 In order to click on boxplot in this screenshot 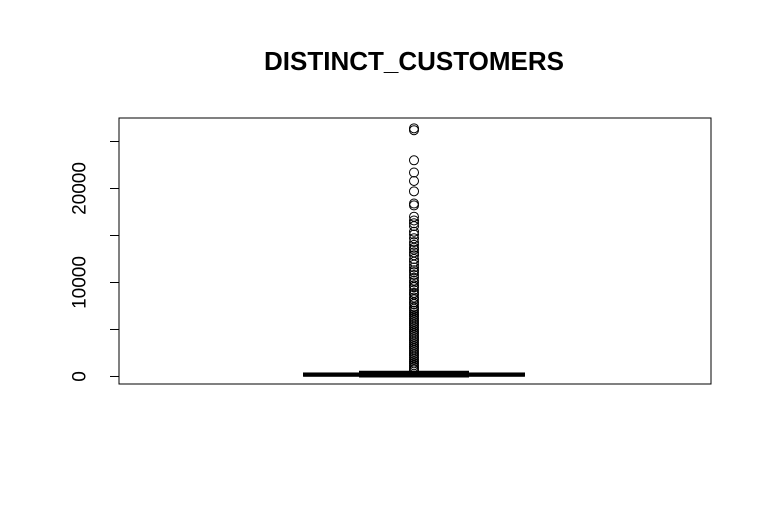, I will do `click(414, 374)`.